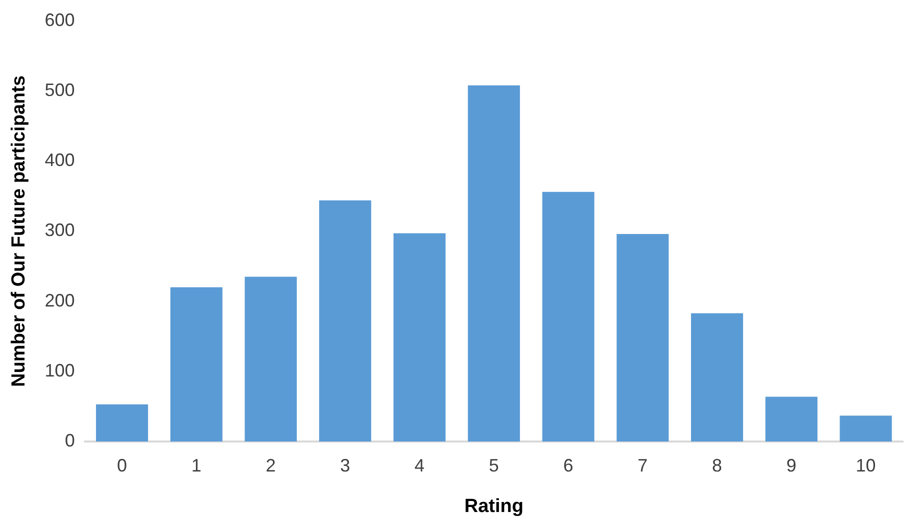  I want to click on y-tick-label: 0, so click(69, 440).